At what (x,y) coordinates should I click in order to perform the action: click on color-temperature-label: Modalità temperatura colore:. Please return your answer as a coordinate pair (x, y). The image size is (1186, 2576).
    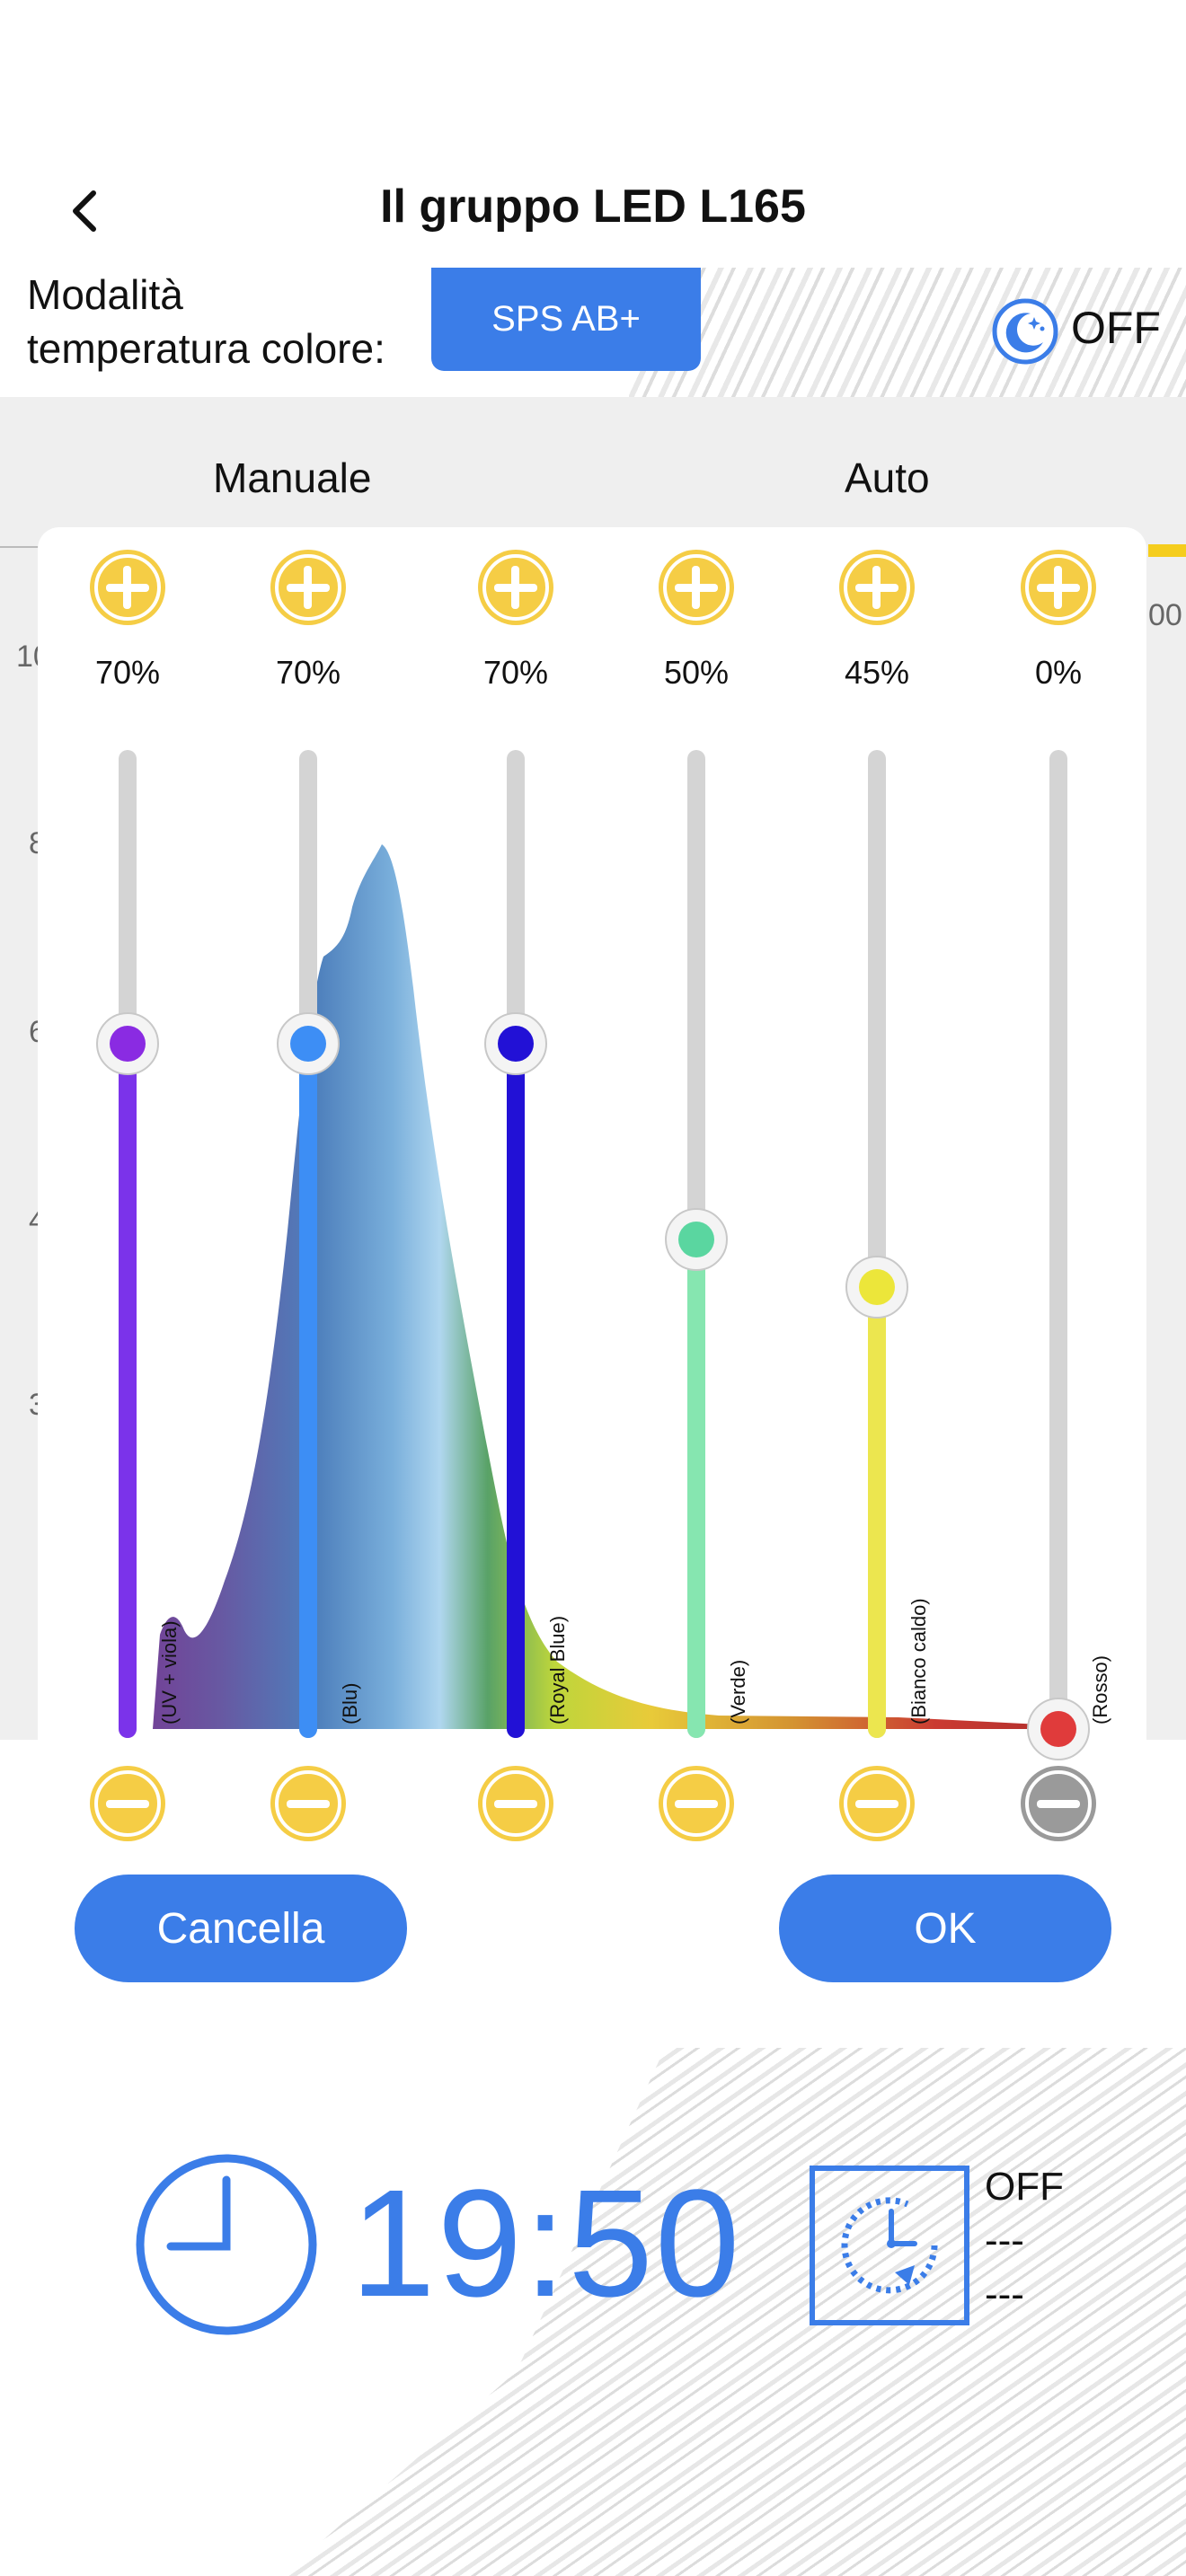
    Looking at the image, I should click on (206, 321).